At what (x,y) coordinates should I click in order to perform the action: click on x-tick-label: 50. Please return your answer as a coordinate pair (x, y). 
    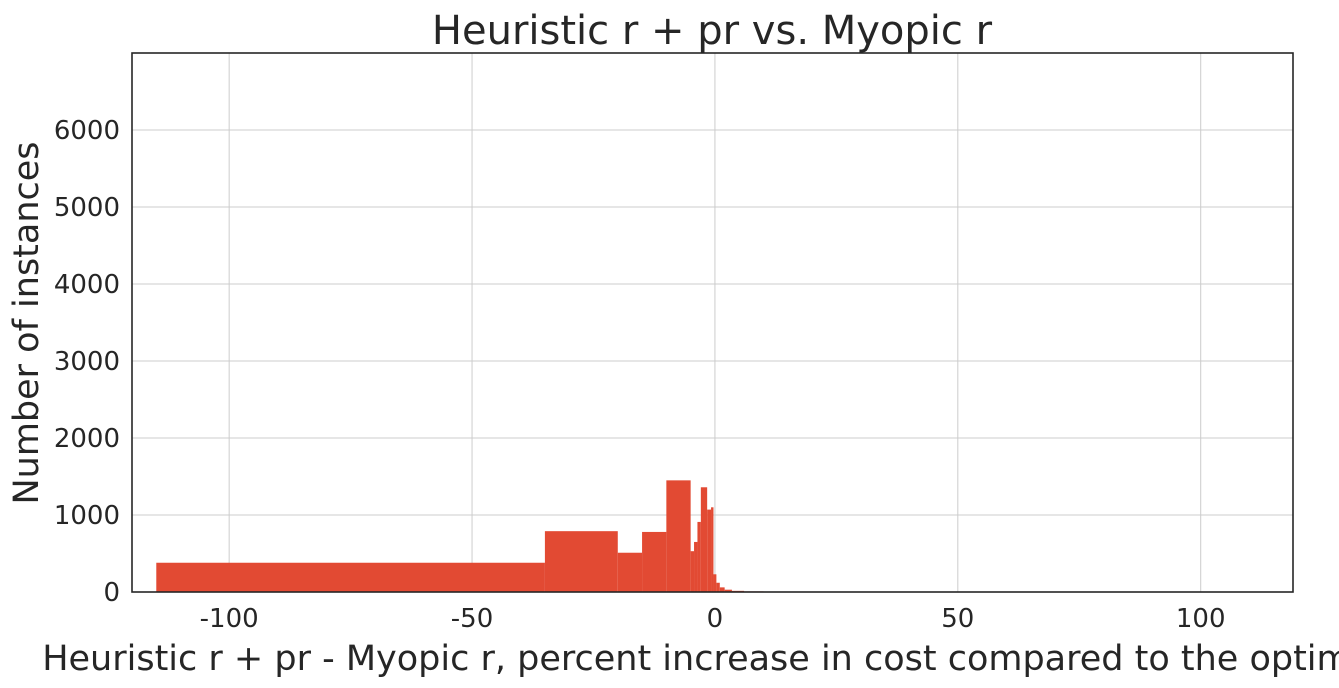
    Looking at the image, I should click on (957, 619).